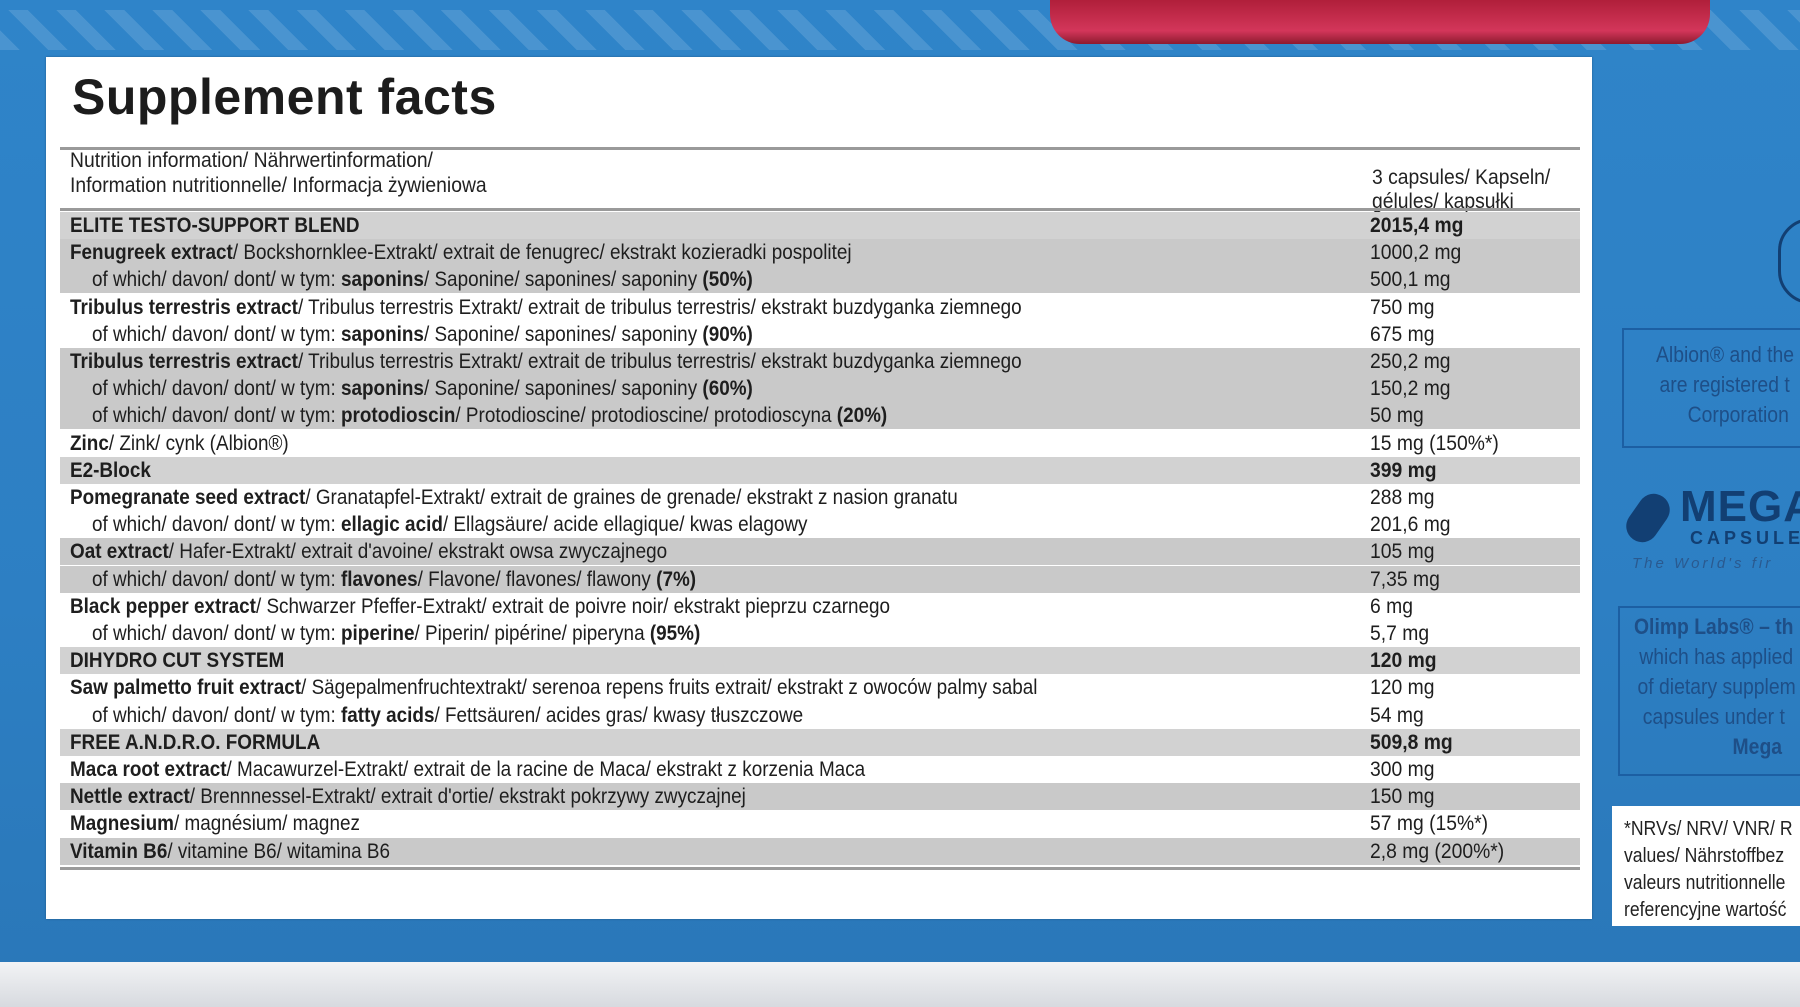 The width and height of the screenshot is (1800, 1007). Describe the element at coordinates (1403, 470) in the screenshot. I see `amount-value: 399 mg` at that location.